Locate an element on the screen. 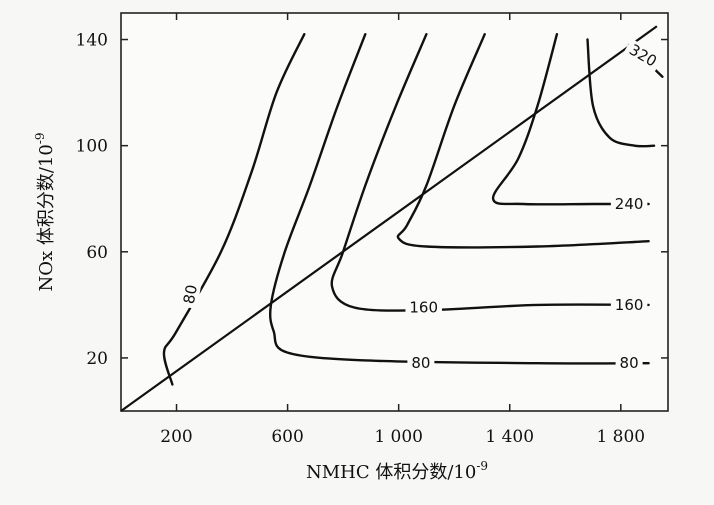  contour-label-text: 240 is located at coordinates (629, 204).